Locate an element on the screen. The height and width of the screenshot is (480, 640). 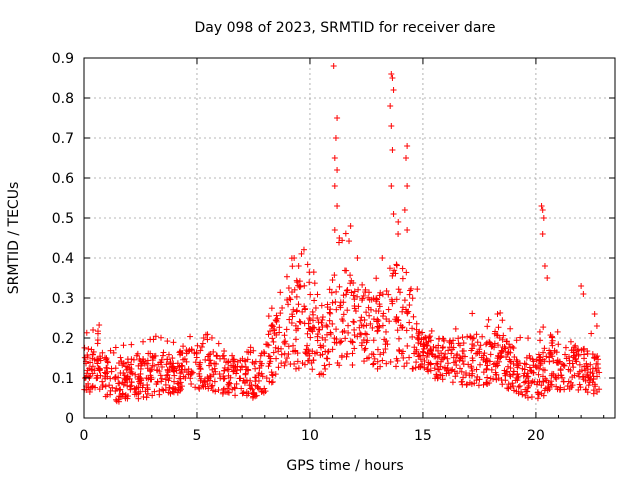
x-tick-label: 20 is located at coordinates (536, 436).